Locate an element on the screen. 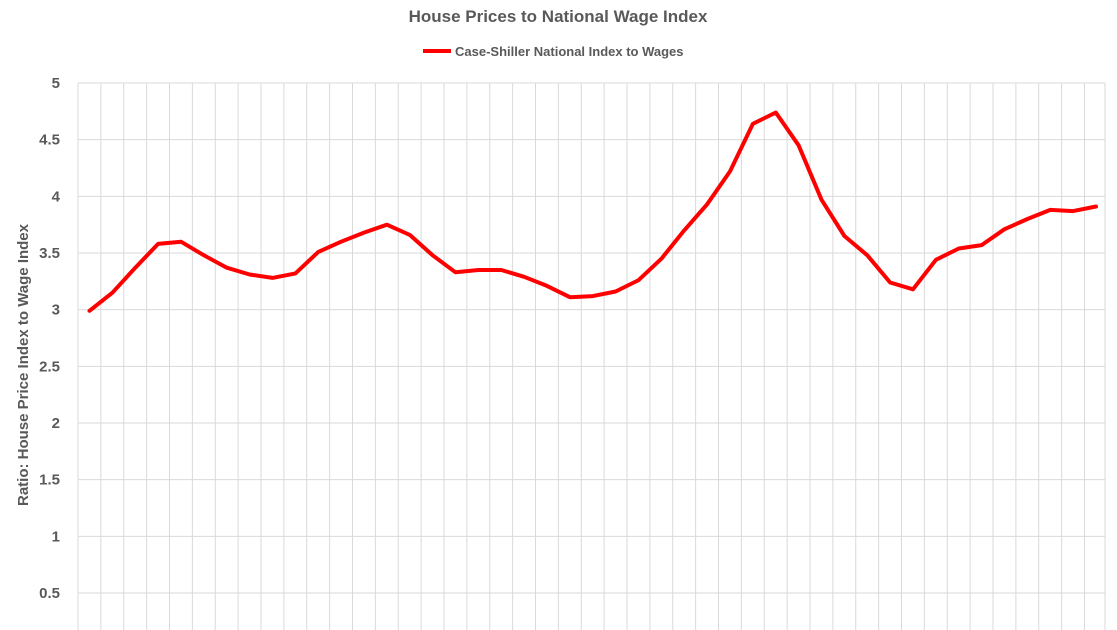 This screenshot has height=630, width=1117. chart-title: House Prices to National Wage Index is located at coordinates (558, 16).